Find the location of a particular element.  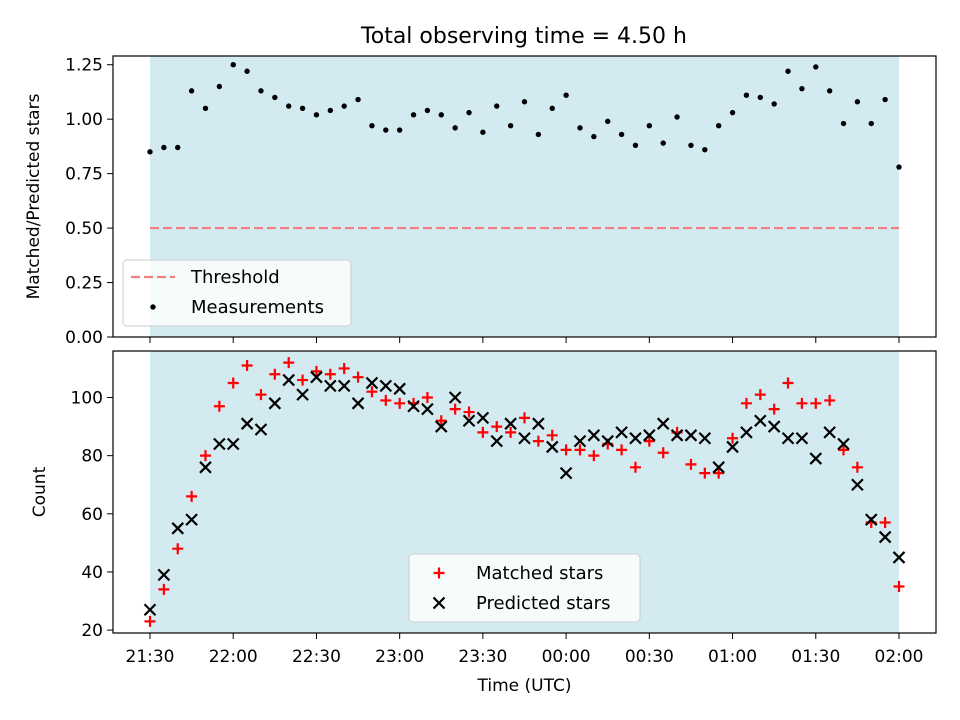

bottom-legend: Matched stars Predicted stars is located at coordinates (524, 588).